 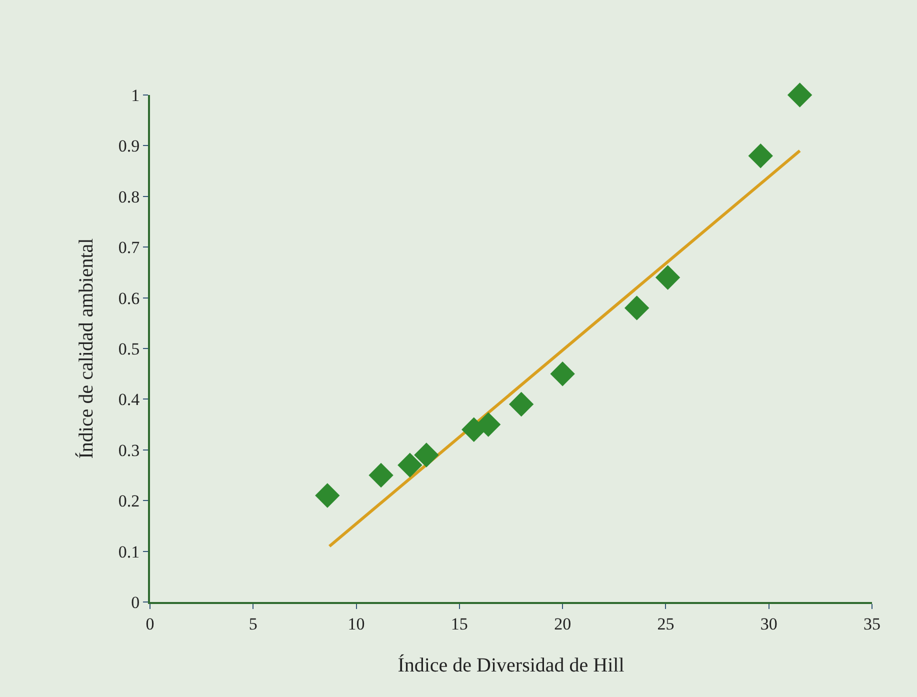 I want to click on y-tick-label: 0.9, so click(x=129, y=146).